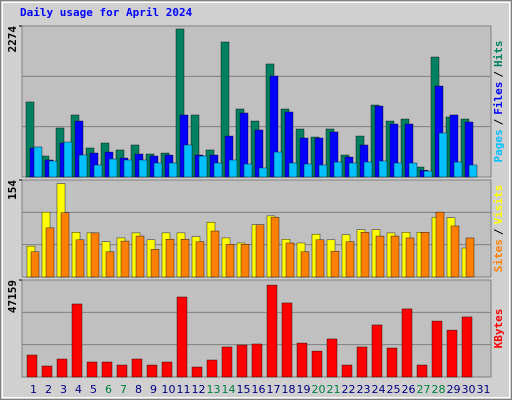 This screenshot has height=400, width=512. Describe the element at coordinates (12, 190) in the screenshot. I see `y-tick-label: 154` at that location.